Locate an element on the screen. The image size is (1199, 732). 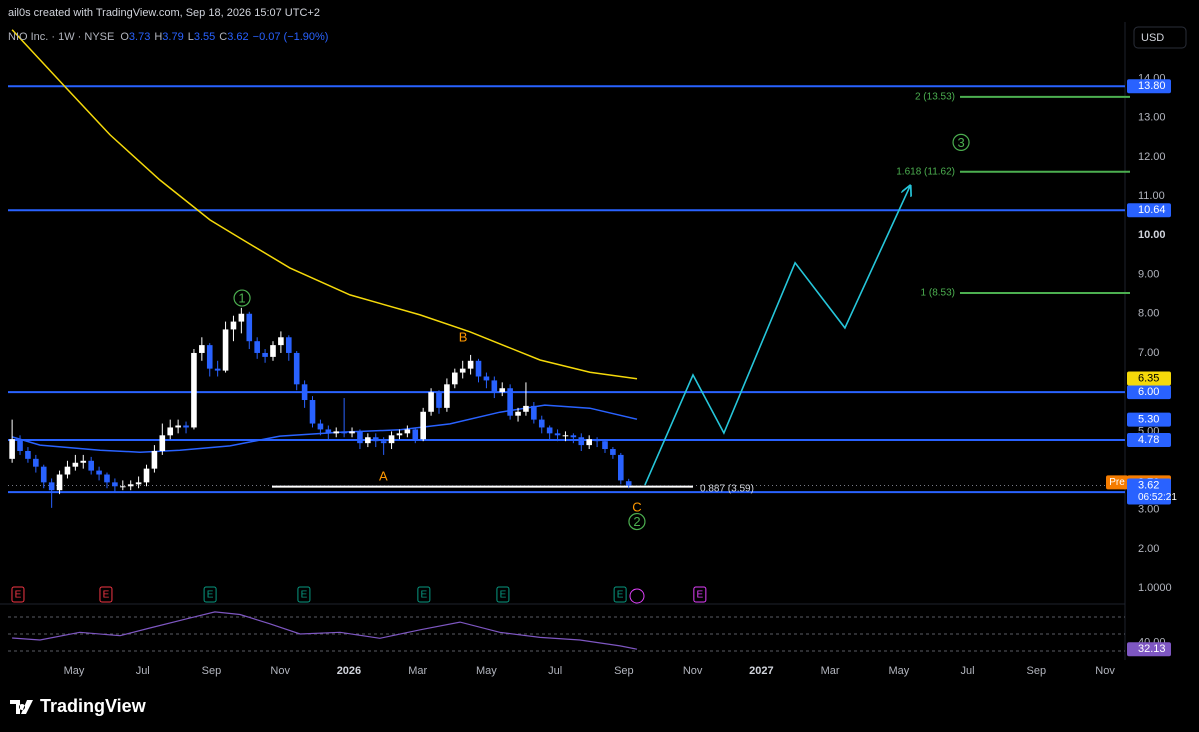
price-tag-label: 6.35 is located at coordinates (1148, 378).